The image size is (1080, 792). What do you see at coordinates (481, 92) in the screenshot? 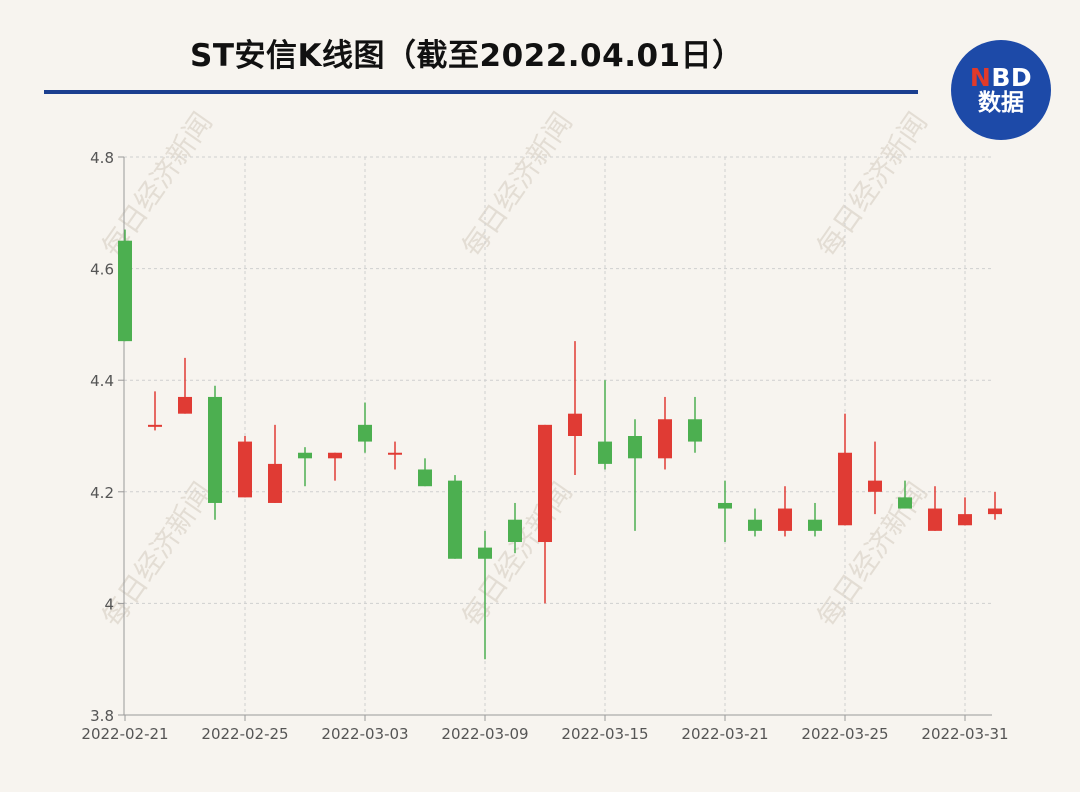
I see `title-underline` at bounding box center [481, 92].